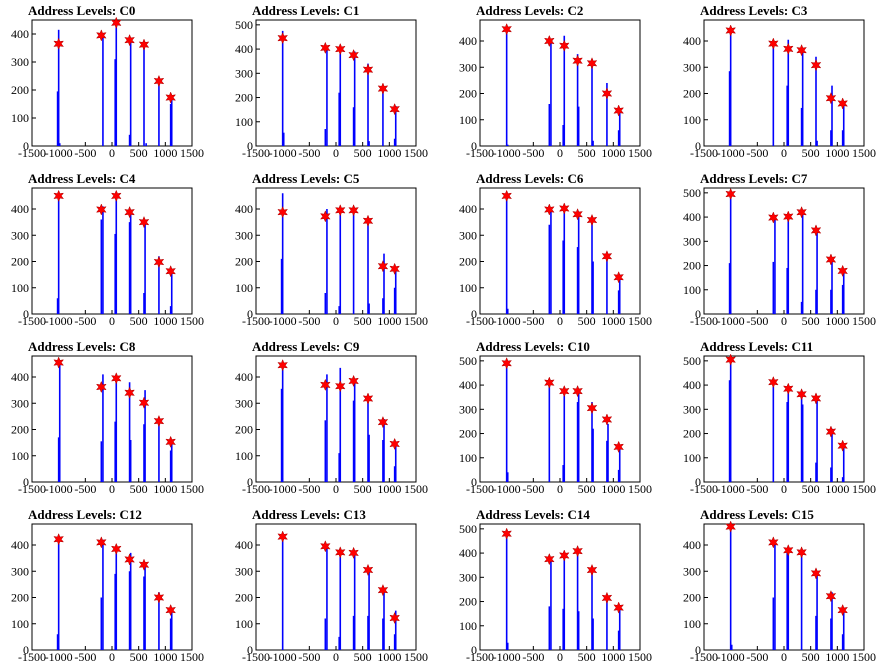  What do you see at coordinates (244, 25) in the screenshot?
I see `y-tick-label: 500` at bounding box center [244, 25].